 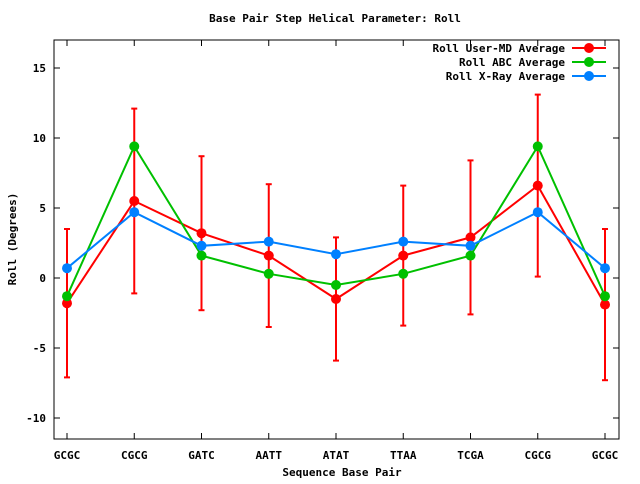 What do you see at coordinates (269, 455) in the screenshot?
I see `x-tick-label: AATT` at bounding box center [269, 455].